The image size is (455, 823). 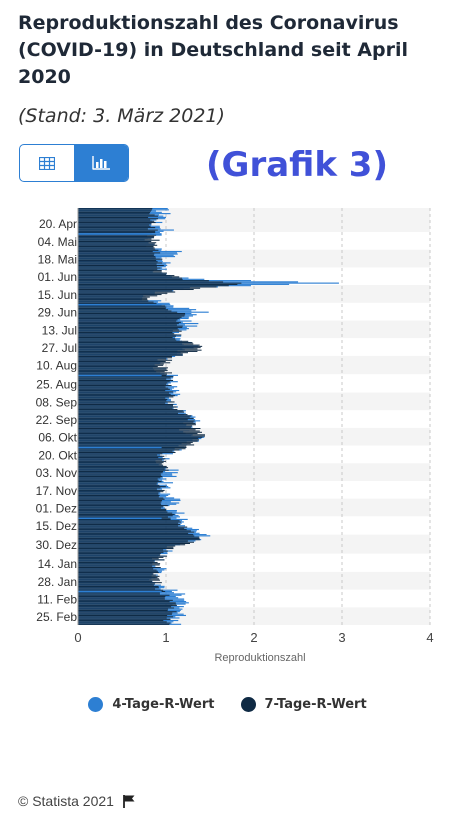 I want to click on y-tick-label: 04. Mai, so click(x=57, y=242).